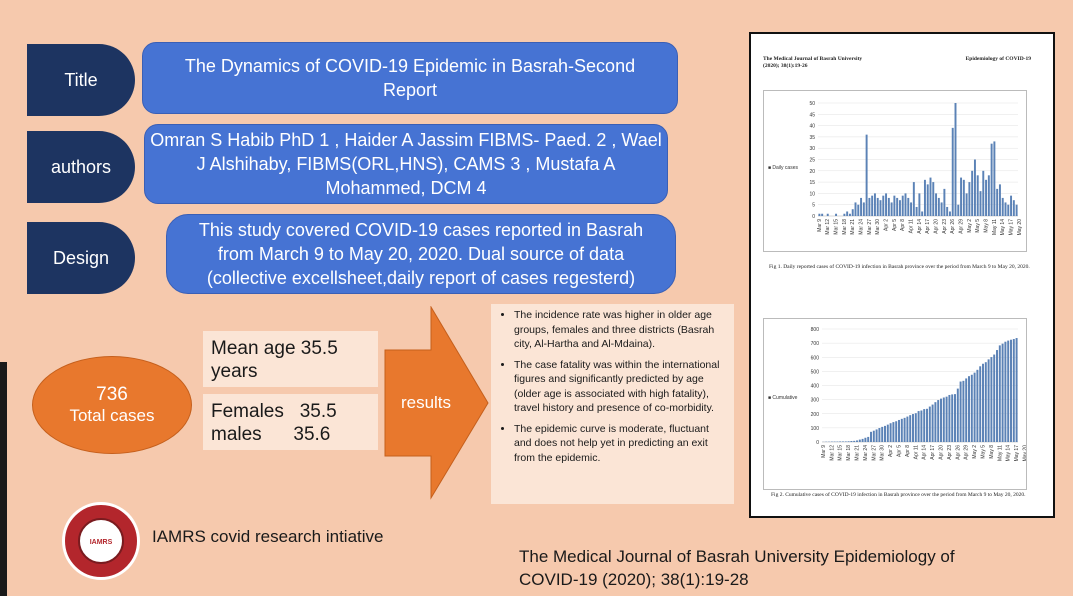 The image size is (1073, 596). What do you see at coordinates (815, 330) in the screenshot?
I see `y-tick-label: 800` at bounding box center [815, 330].